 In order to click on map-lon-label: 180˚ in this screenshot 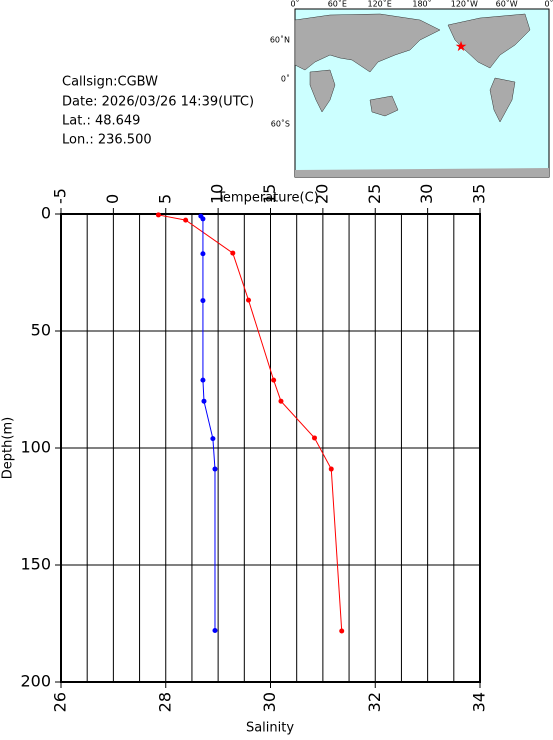, I will do `click(421, 4)`.